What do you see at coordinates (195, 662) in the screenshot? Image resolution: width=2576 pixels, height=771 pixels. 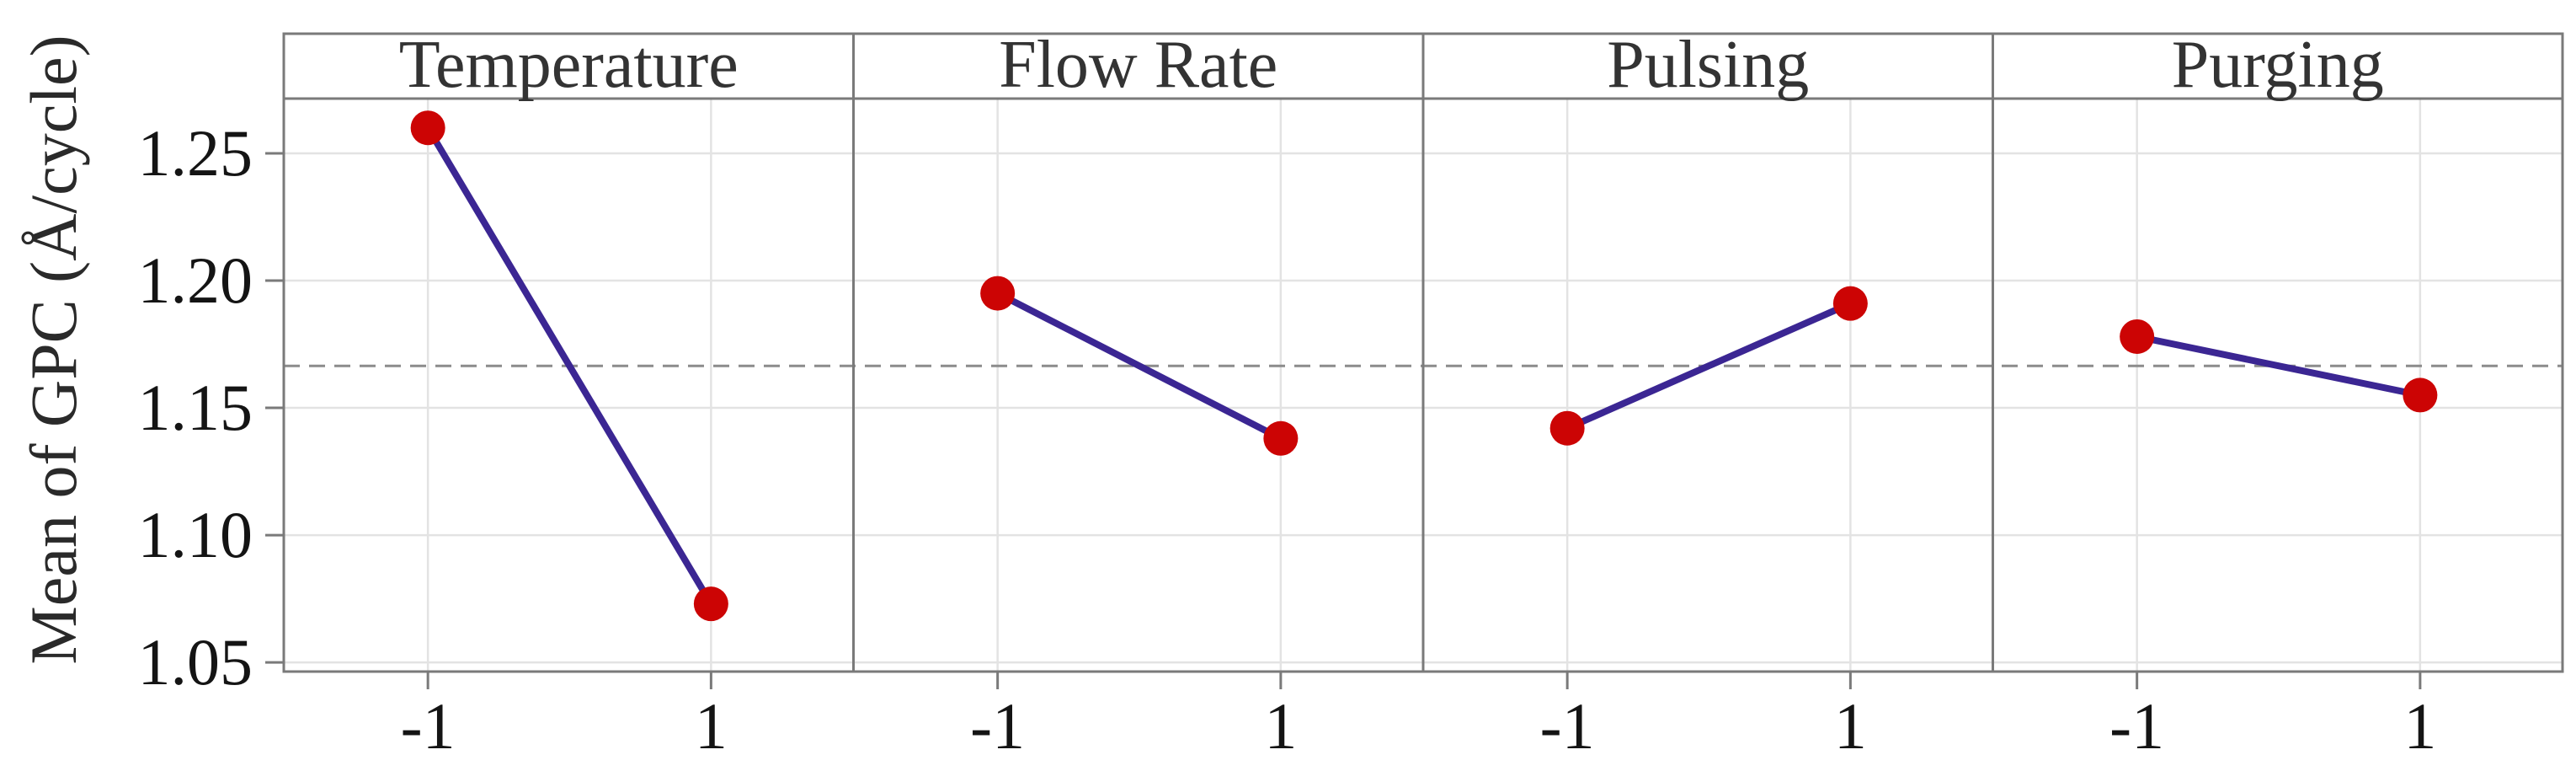 I see `y-tick-label: 1.05` at bounding box center [195, 662].